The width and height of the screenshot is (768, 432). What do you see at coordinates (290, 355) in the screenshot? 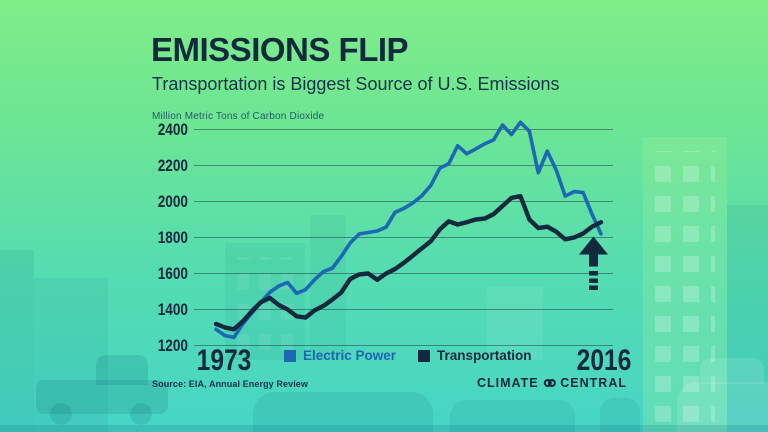
I see `legend-swatch-electric-power` at bounding box center [290, 355].